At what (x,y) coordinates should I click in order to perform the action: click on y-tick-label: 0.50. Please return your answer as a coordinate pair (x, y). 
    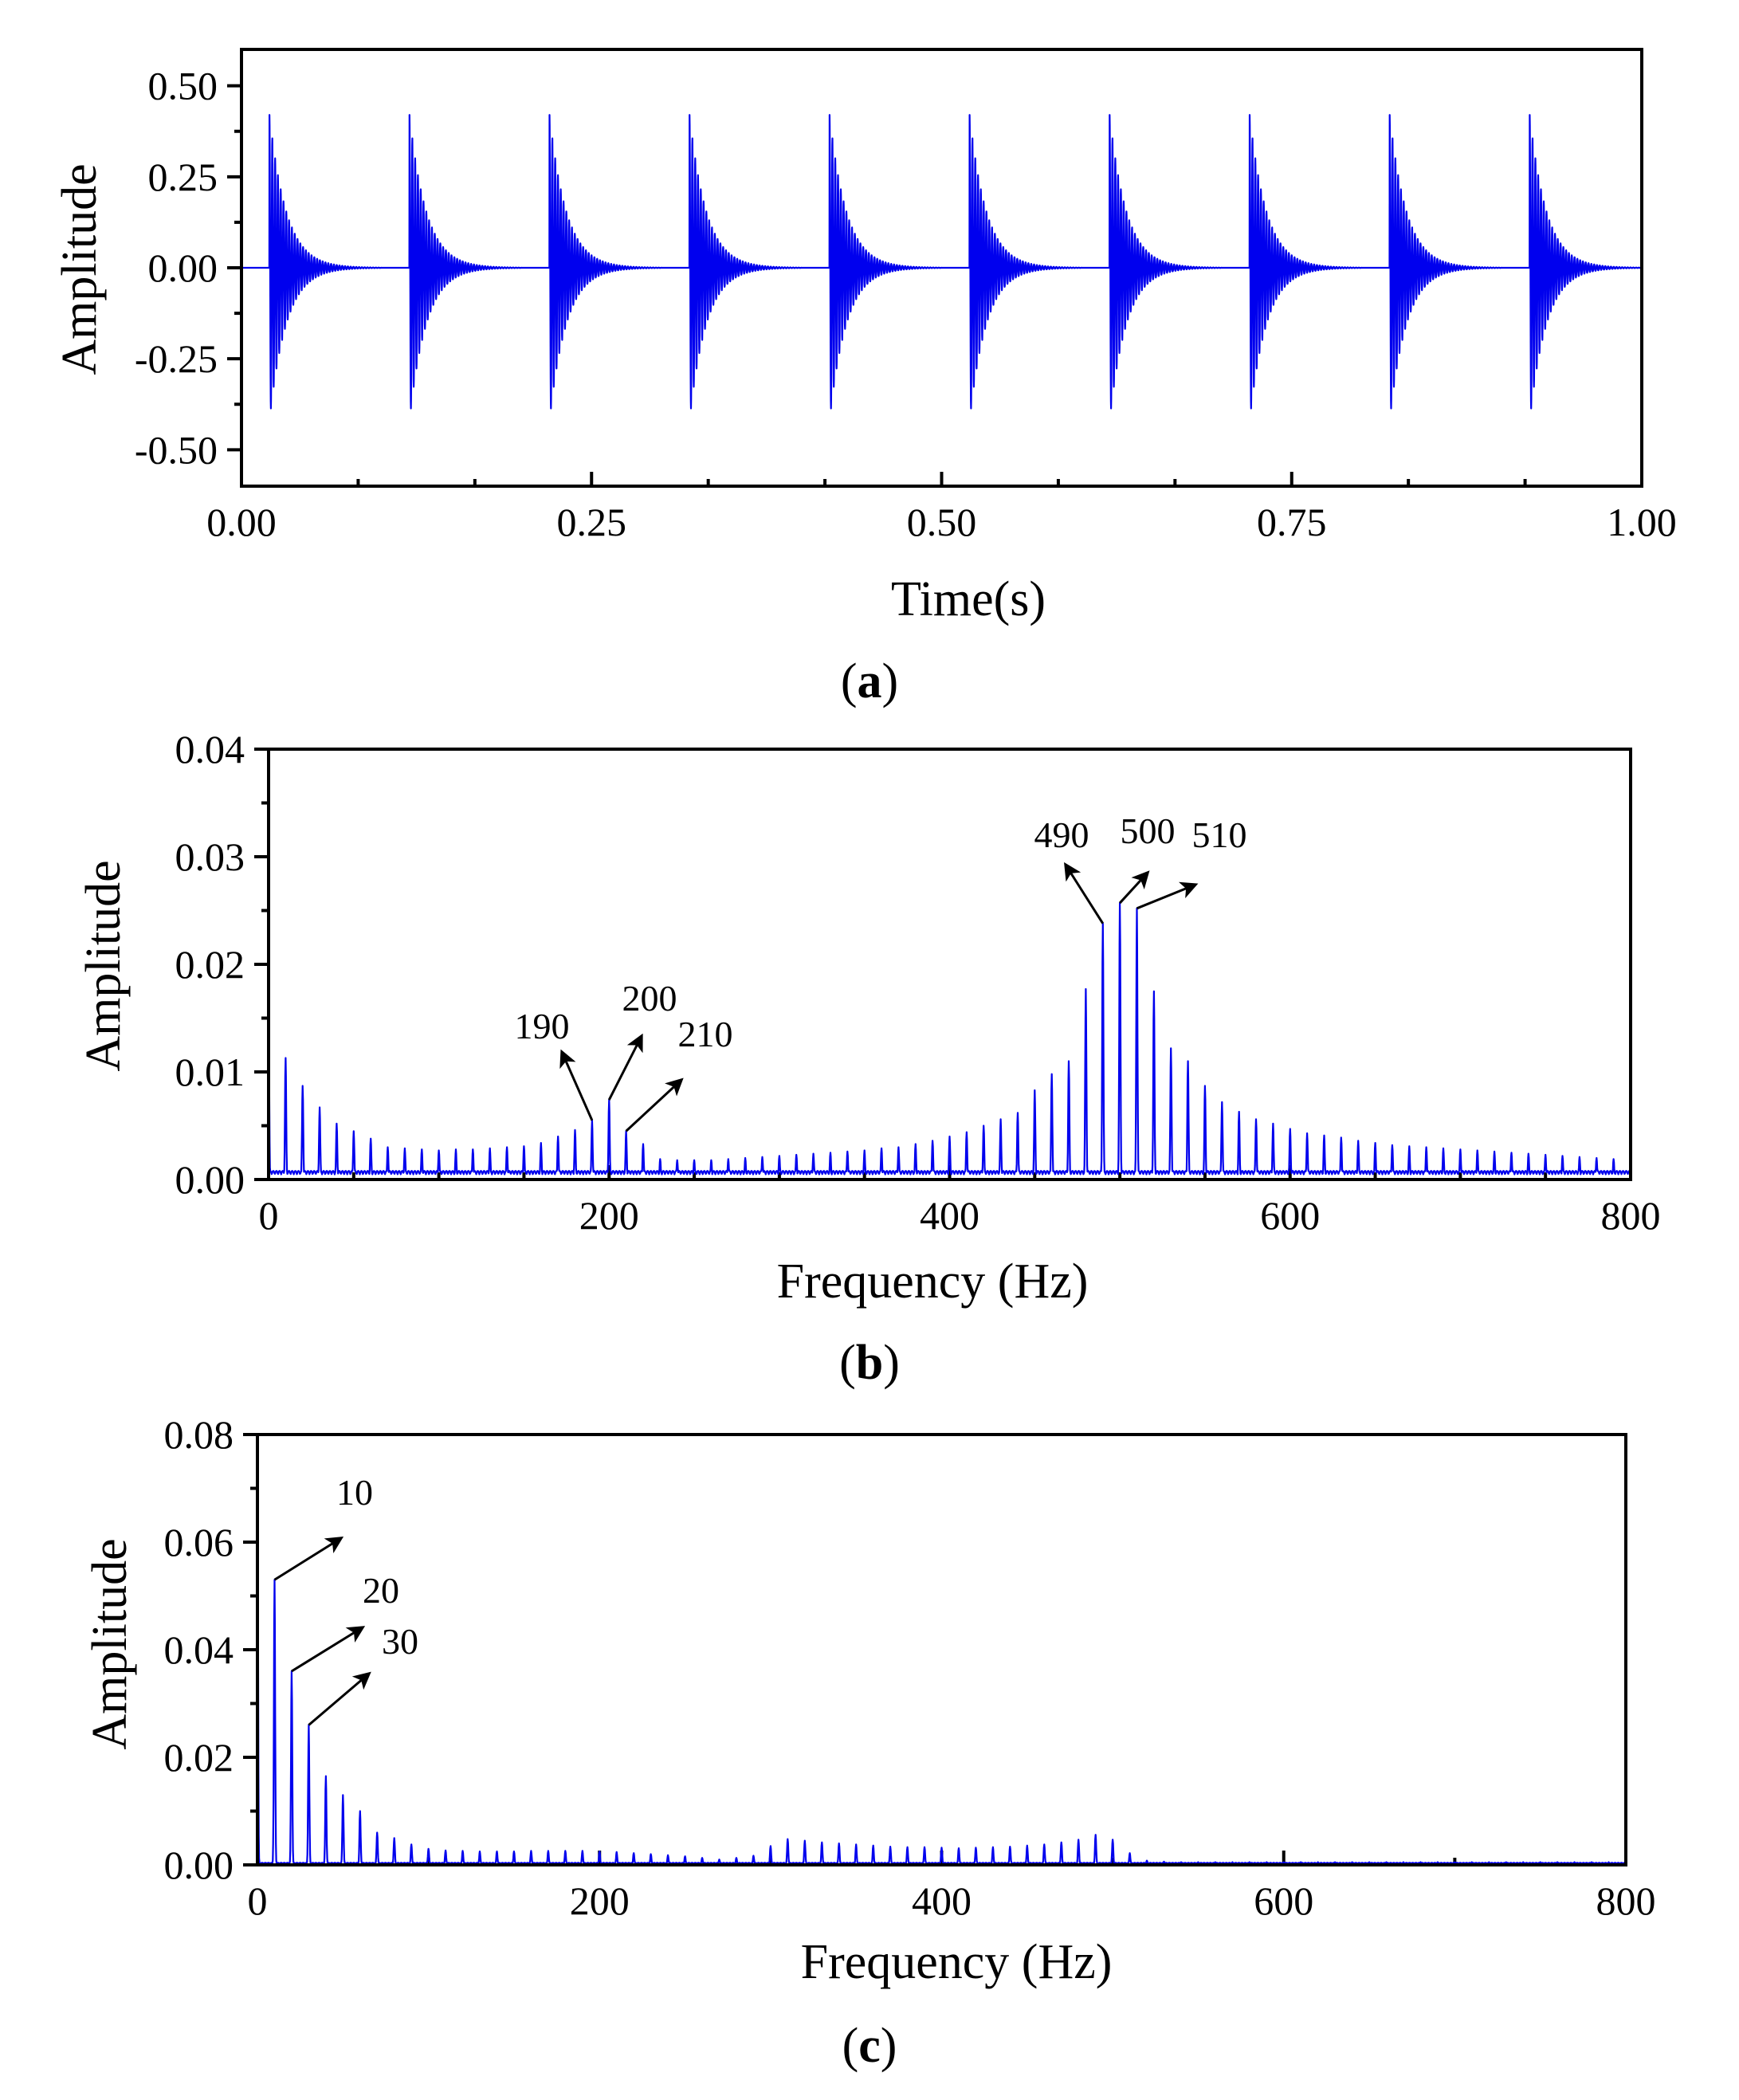
    Looking at the image, I should click on (183, 86).